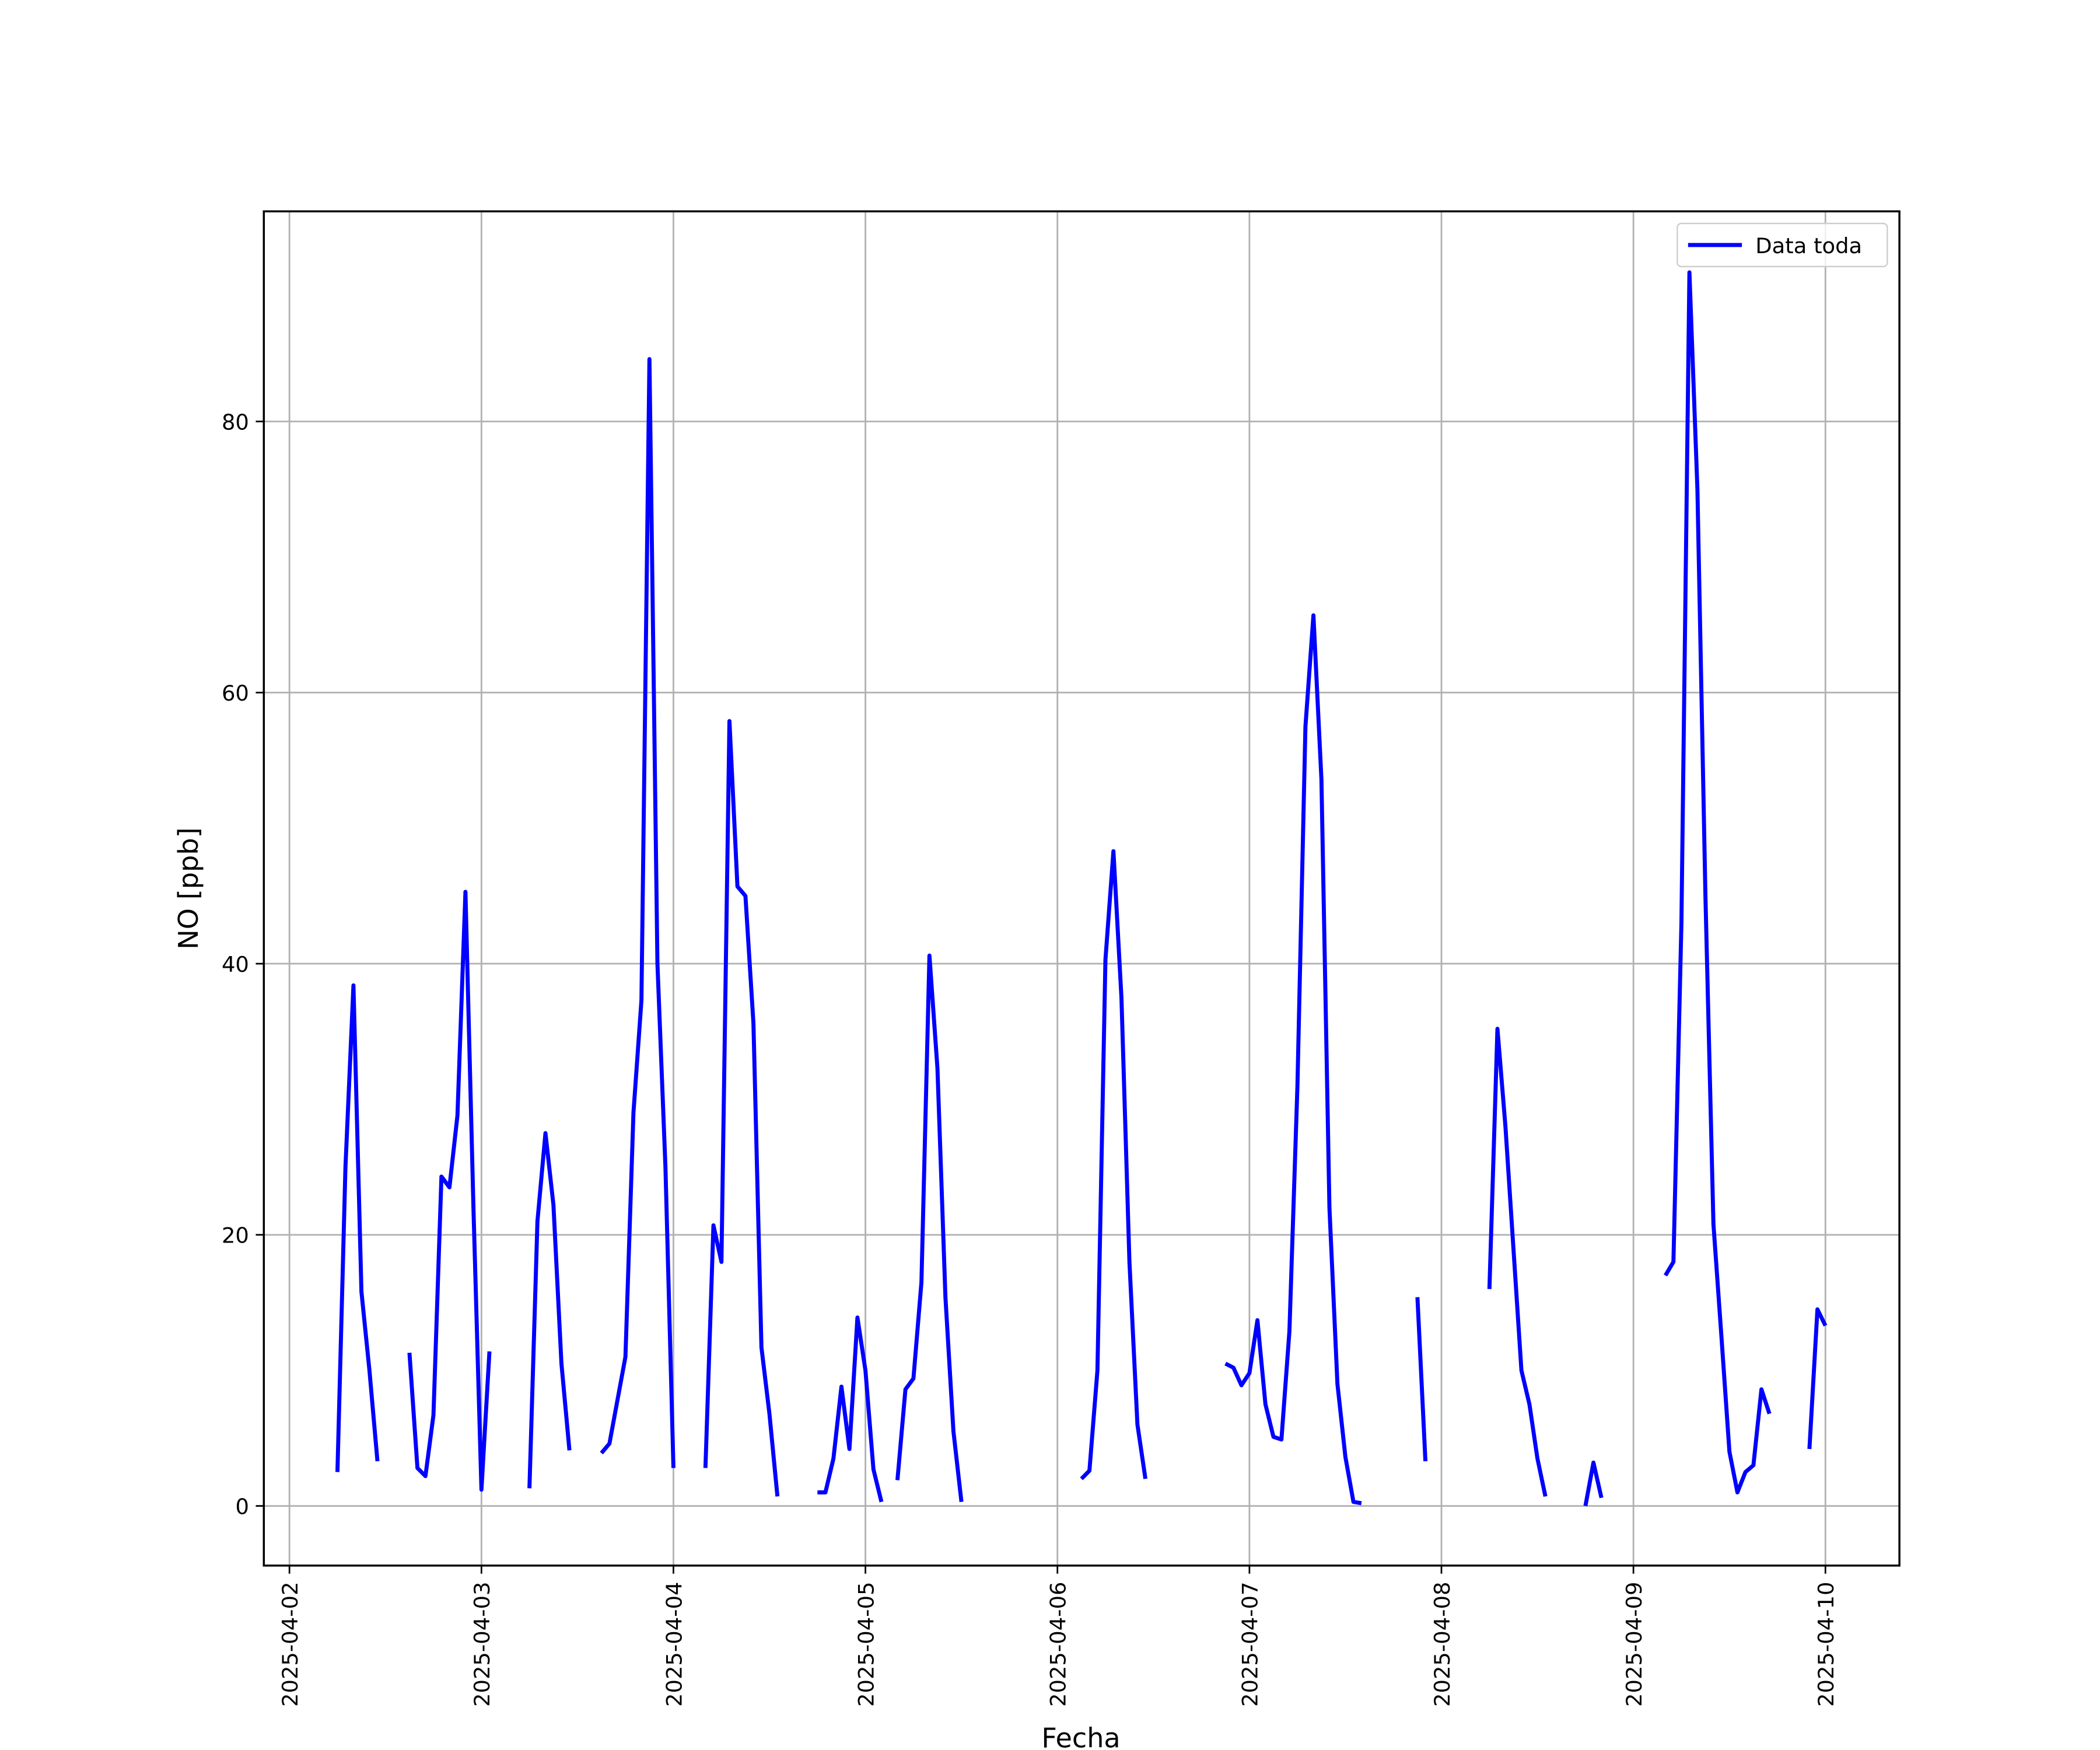  What do you see at coordinates (482, 1644) in the screenshot?
I see `x-tick-label: 2025-04-03` at bounding box center [482, 1644].